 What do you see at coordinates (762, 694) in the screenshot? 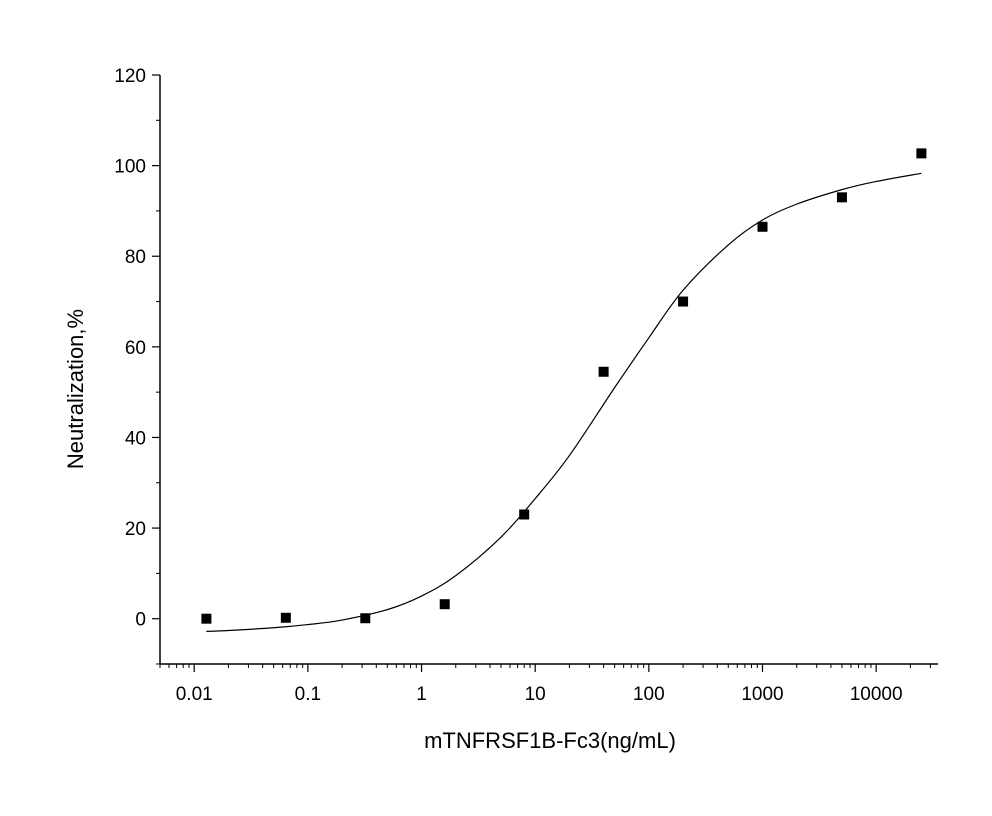
I see `x-tick-label: 1000` at bounding box center [762, 694].